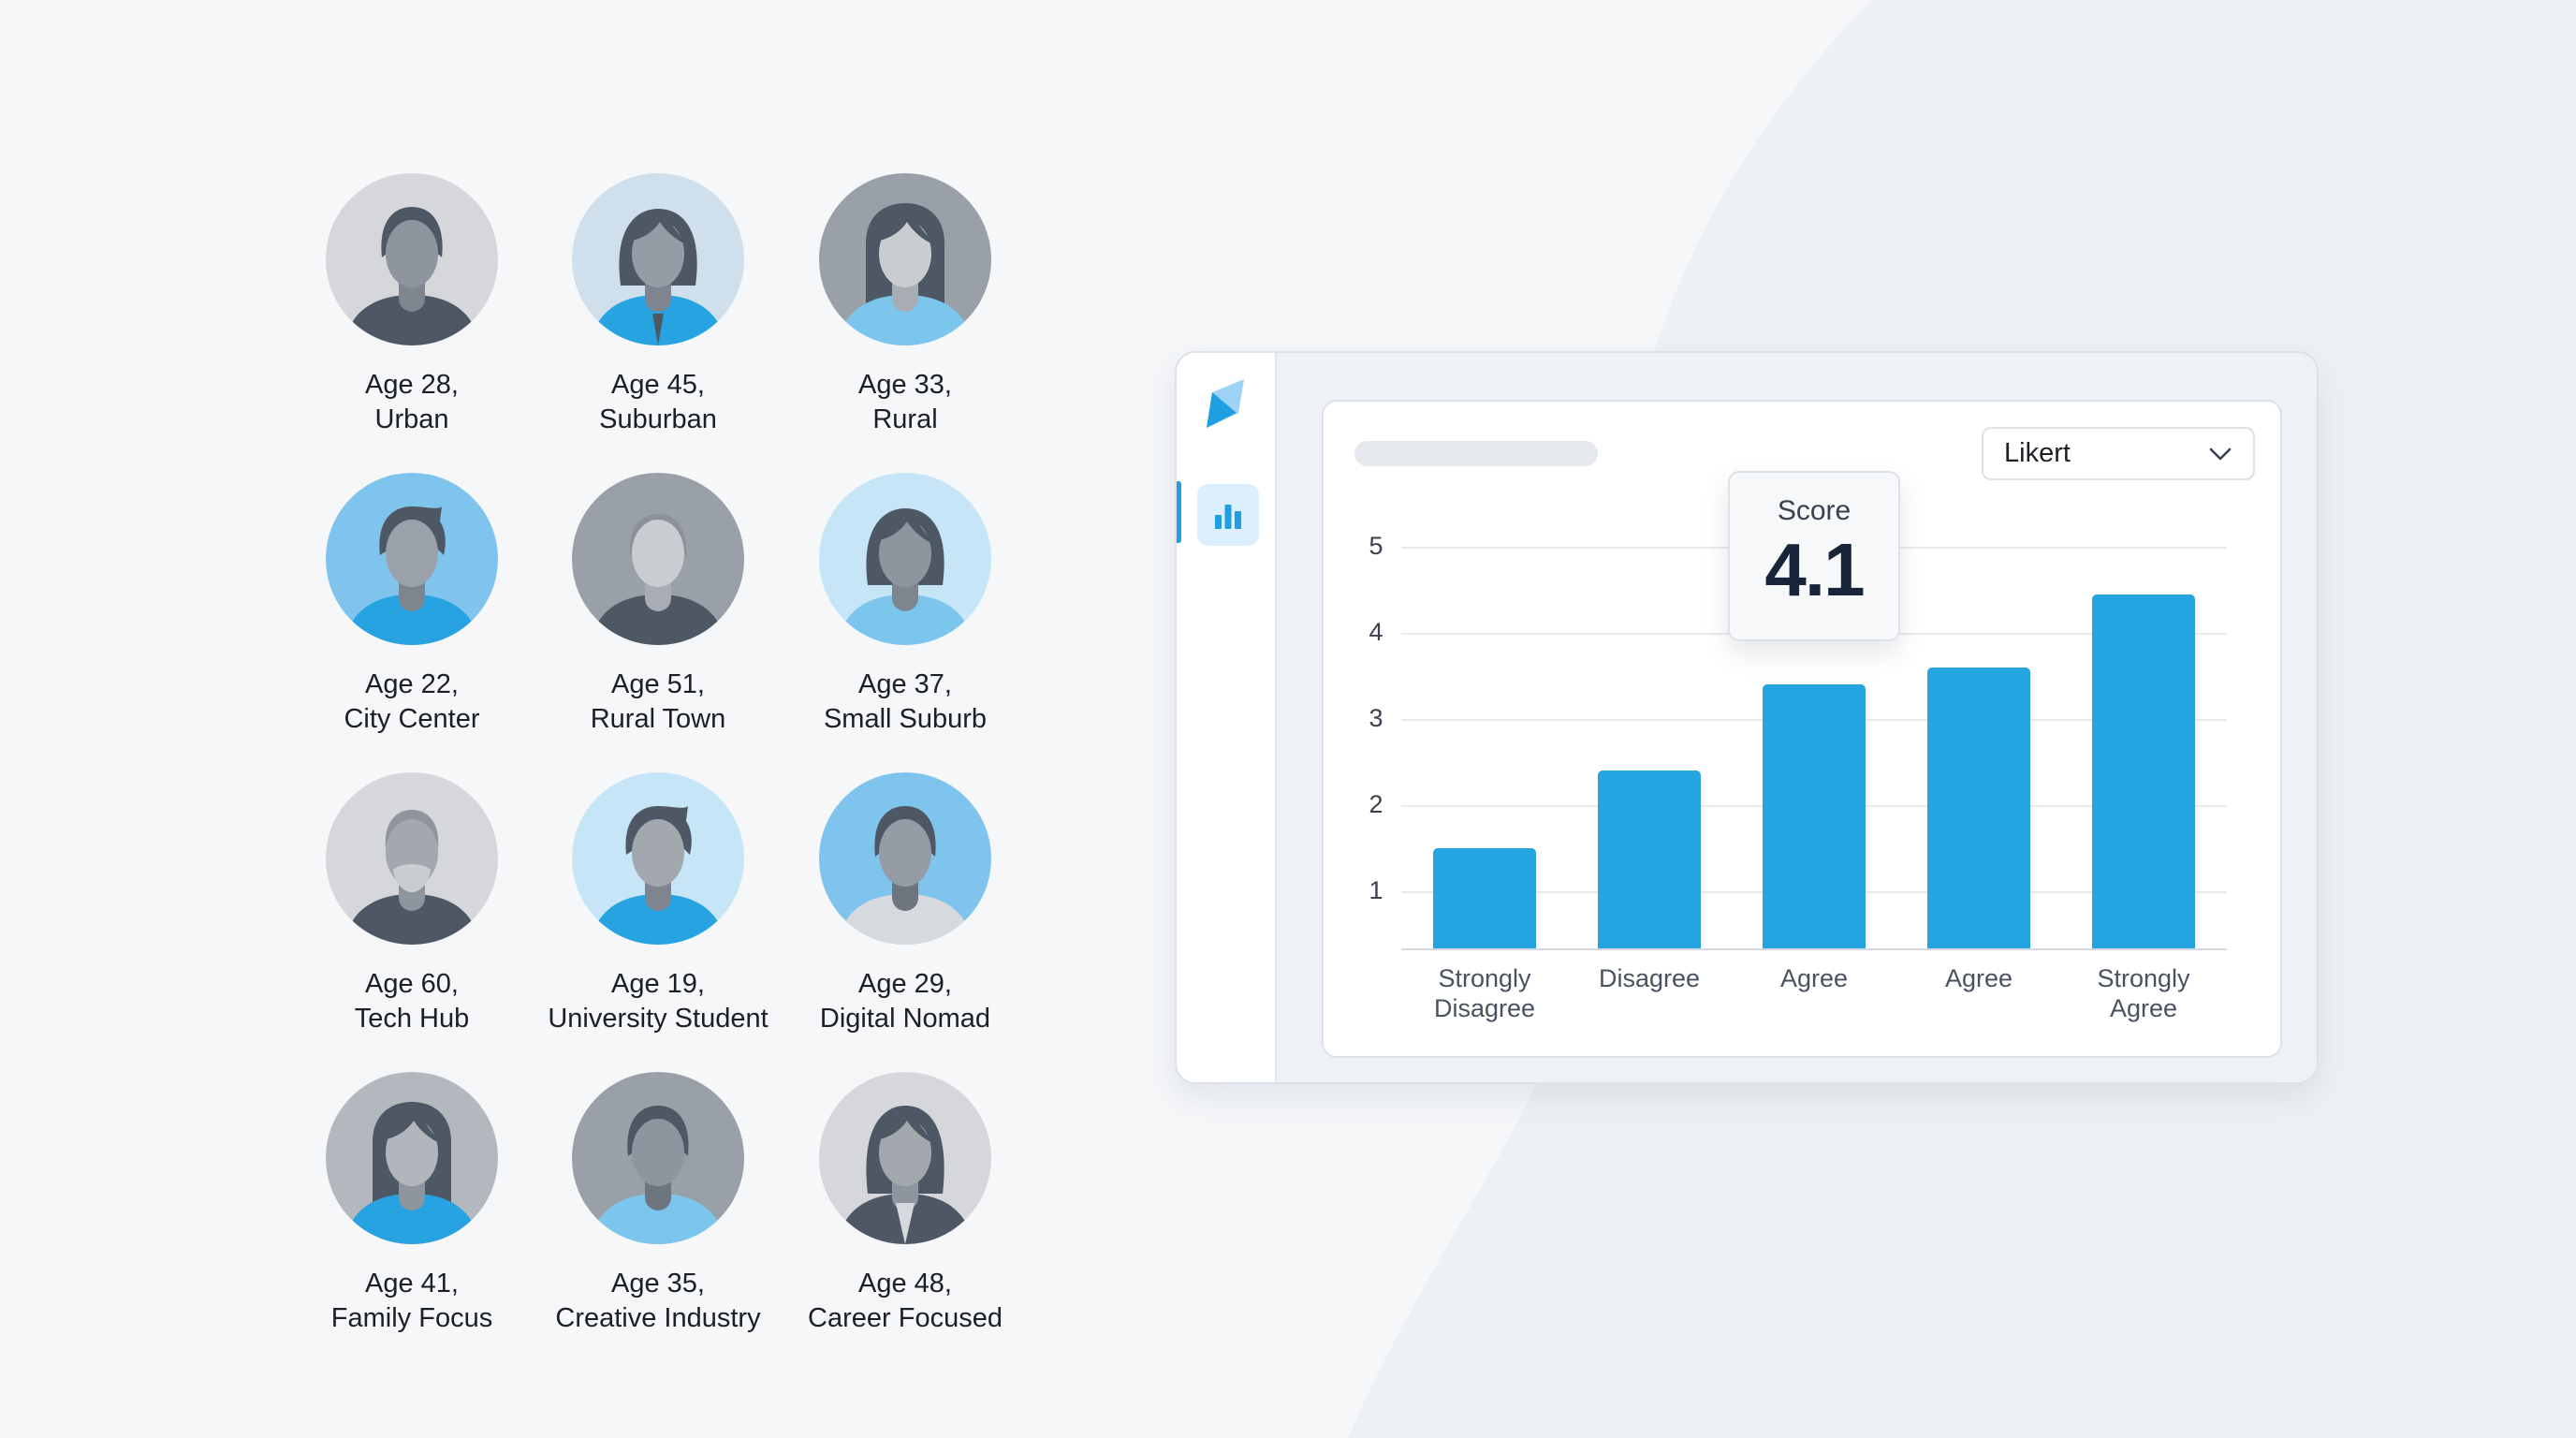  I want to click on persona-card: Age 19, University Student, so click(658, 904).